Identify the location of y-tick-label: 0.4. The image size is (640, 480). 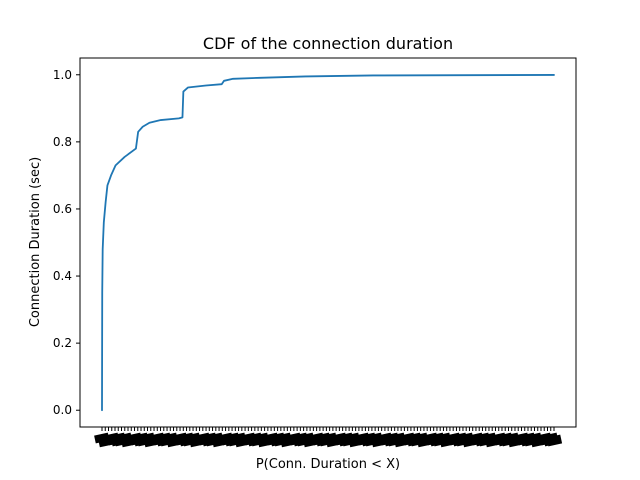
(62, 276).